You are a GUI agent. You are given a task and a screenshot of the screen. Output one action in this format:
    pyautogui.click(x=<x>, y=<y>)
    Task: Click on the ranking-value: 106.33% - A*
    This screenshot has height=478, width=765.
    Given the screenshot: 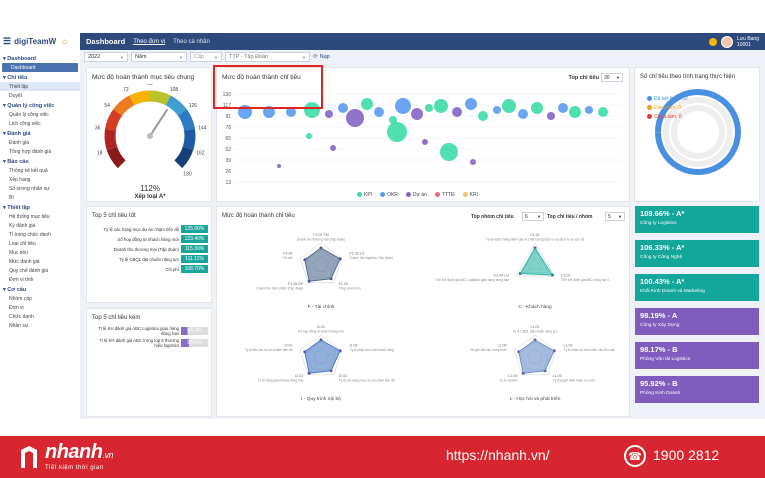 What is the action you would take?
    pyautogui.click(x=662, y=247)
    